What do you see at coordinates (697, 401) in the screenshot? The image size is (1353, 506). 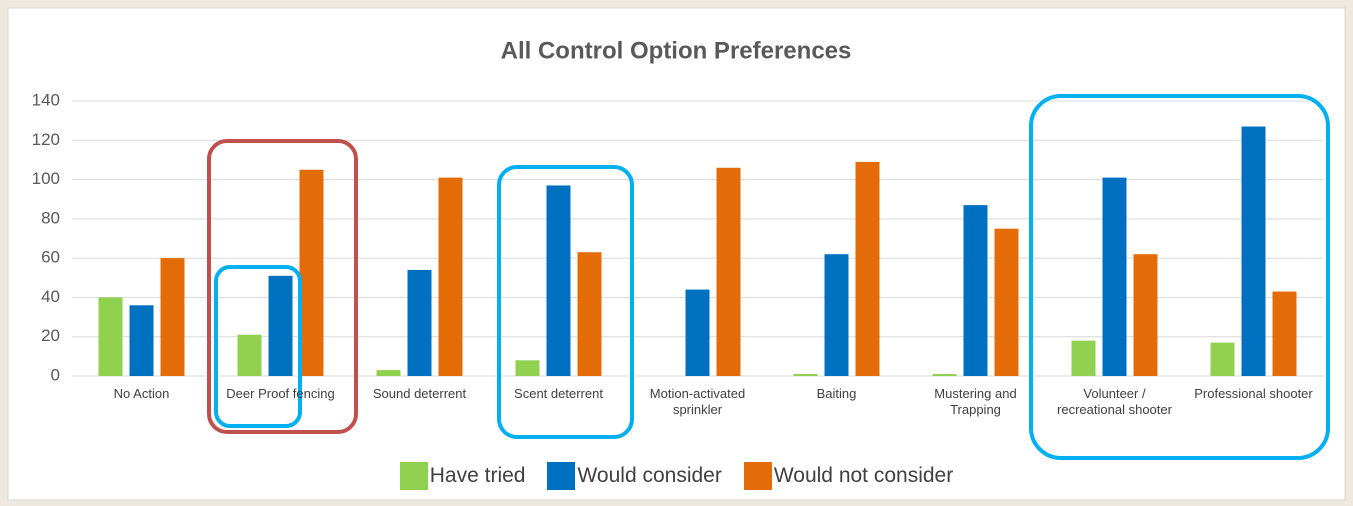 I see `x-tick-label: Motion-activated sprinkler` at bounding box center [697, 401].